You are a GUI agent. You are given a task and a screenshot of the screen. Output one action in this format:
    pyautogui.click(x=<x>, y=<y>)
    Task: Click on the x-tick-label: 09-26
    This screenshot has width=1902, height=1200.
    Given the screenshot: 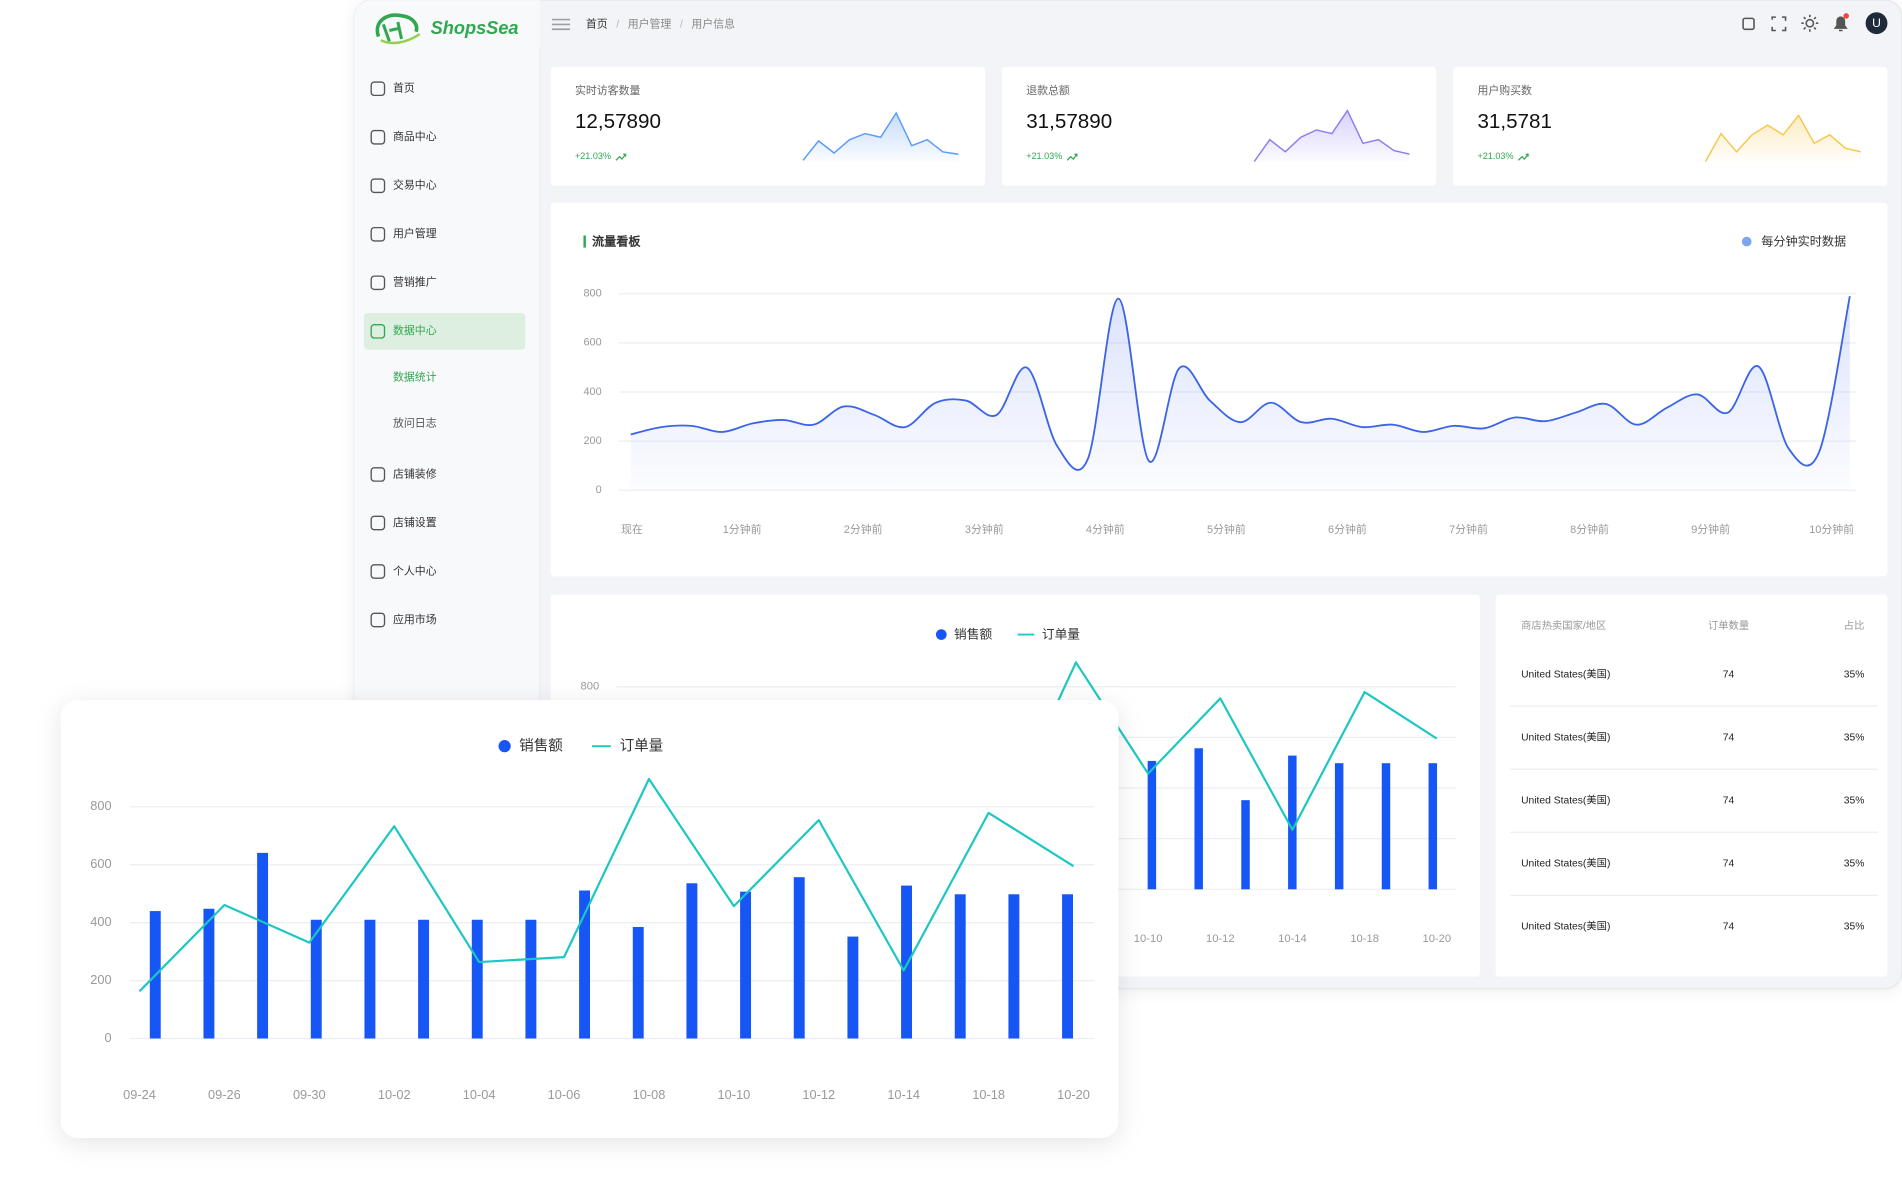 What is the action you would take?
    pyautogui.click(x=224, y=1094)
    